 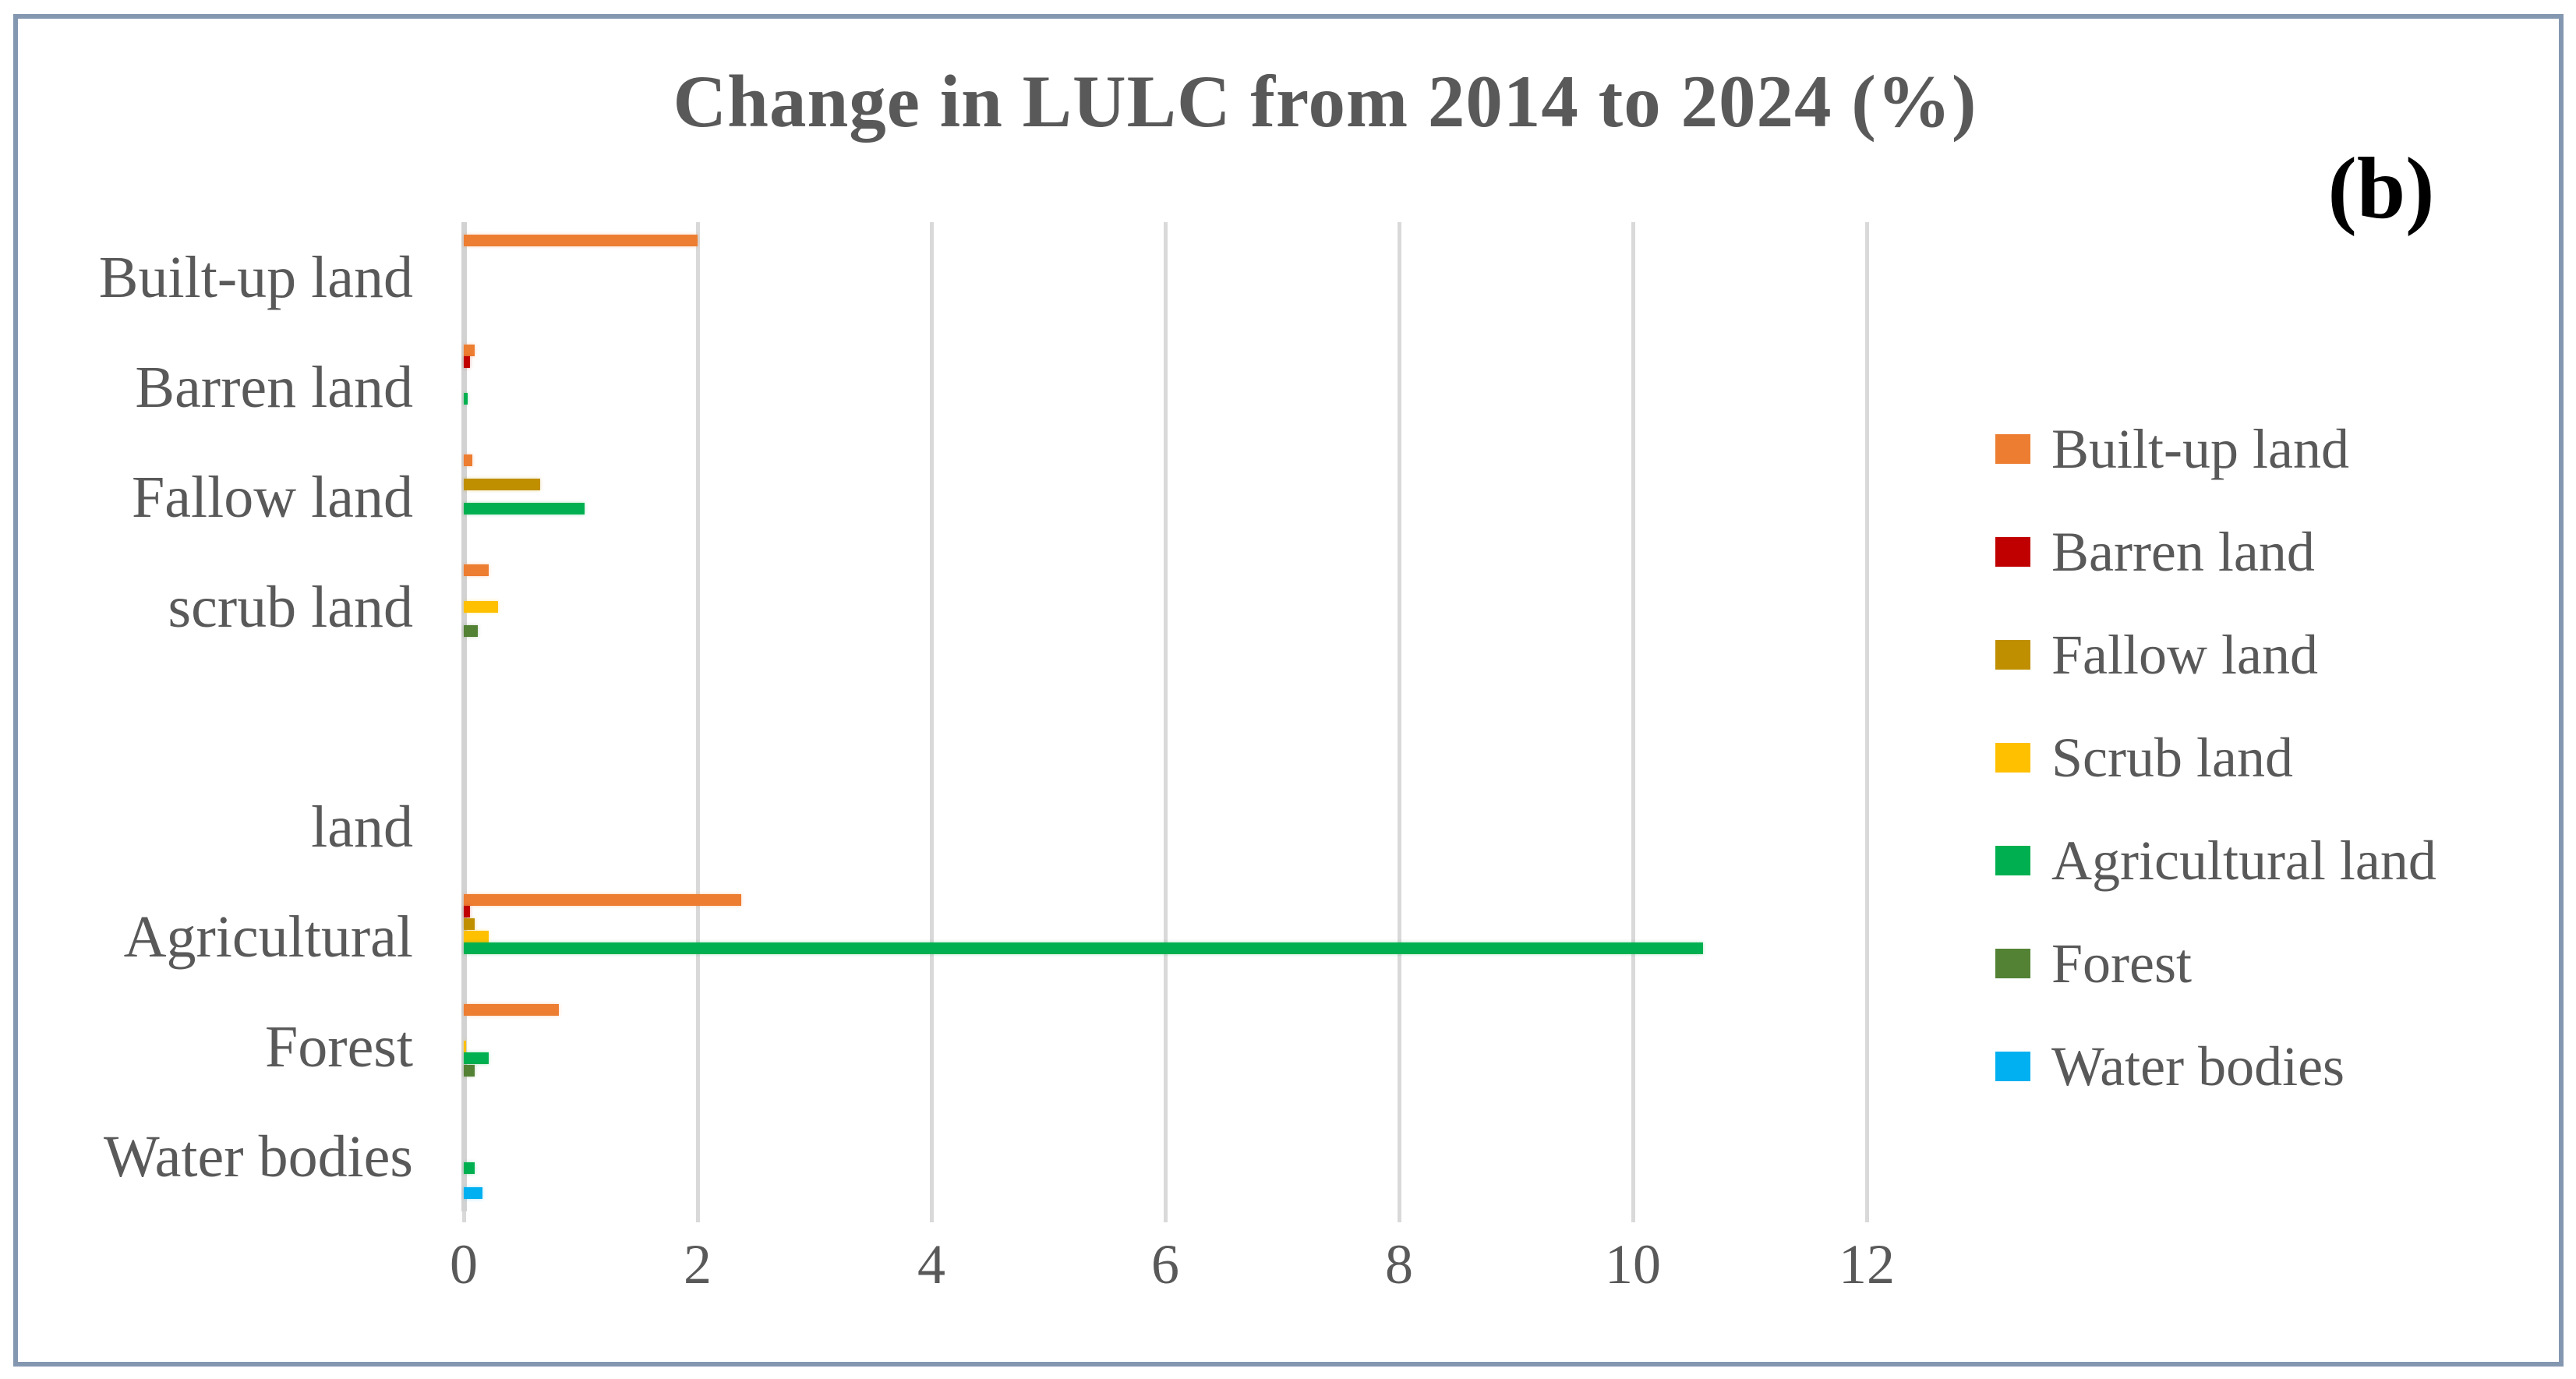 What do you see at coordinates (2172, 758) in the screenshot?
I see `legend-label: Scrub land` at bounding box center [2172, 758].